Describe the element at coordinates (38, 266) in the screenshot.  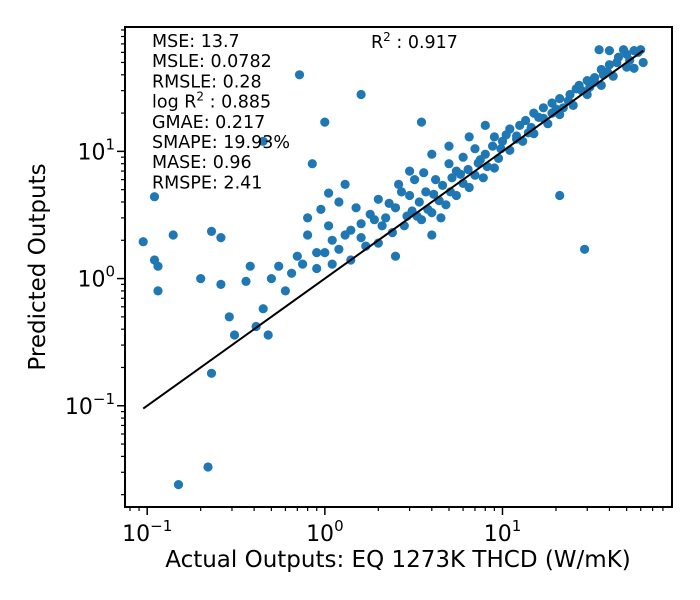
I see `y-axis-title: Predicted Outputs` at that location.